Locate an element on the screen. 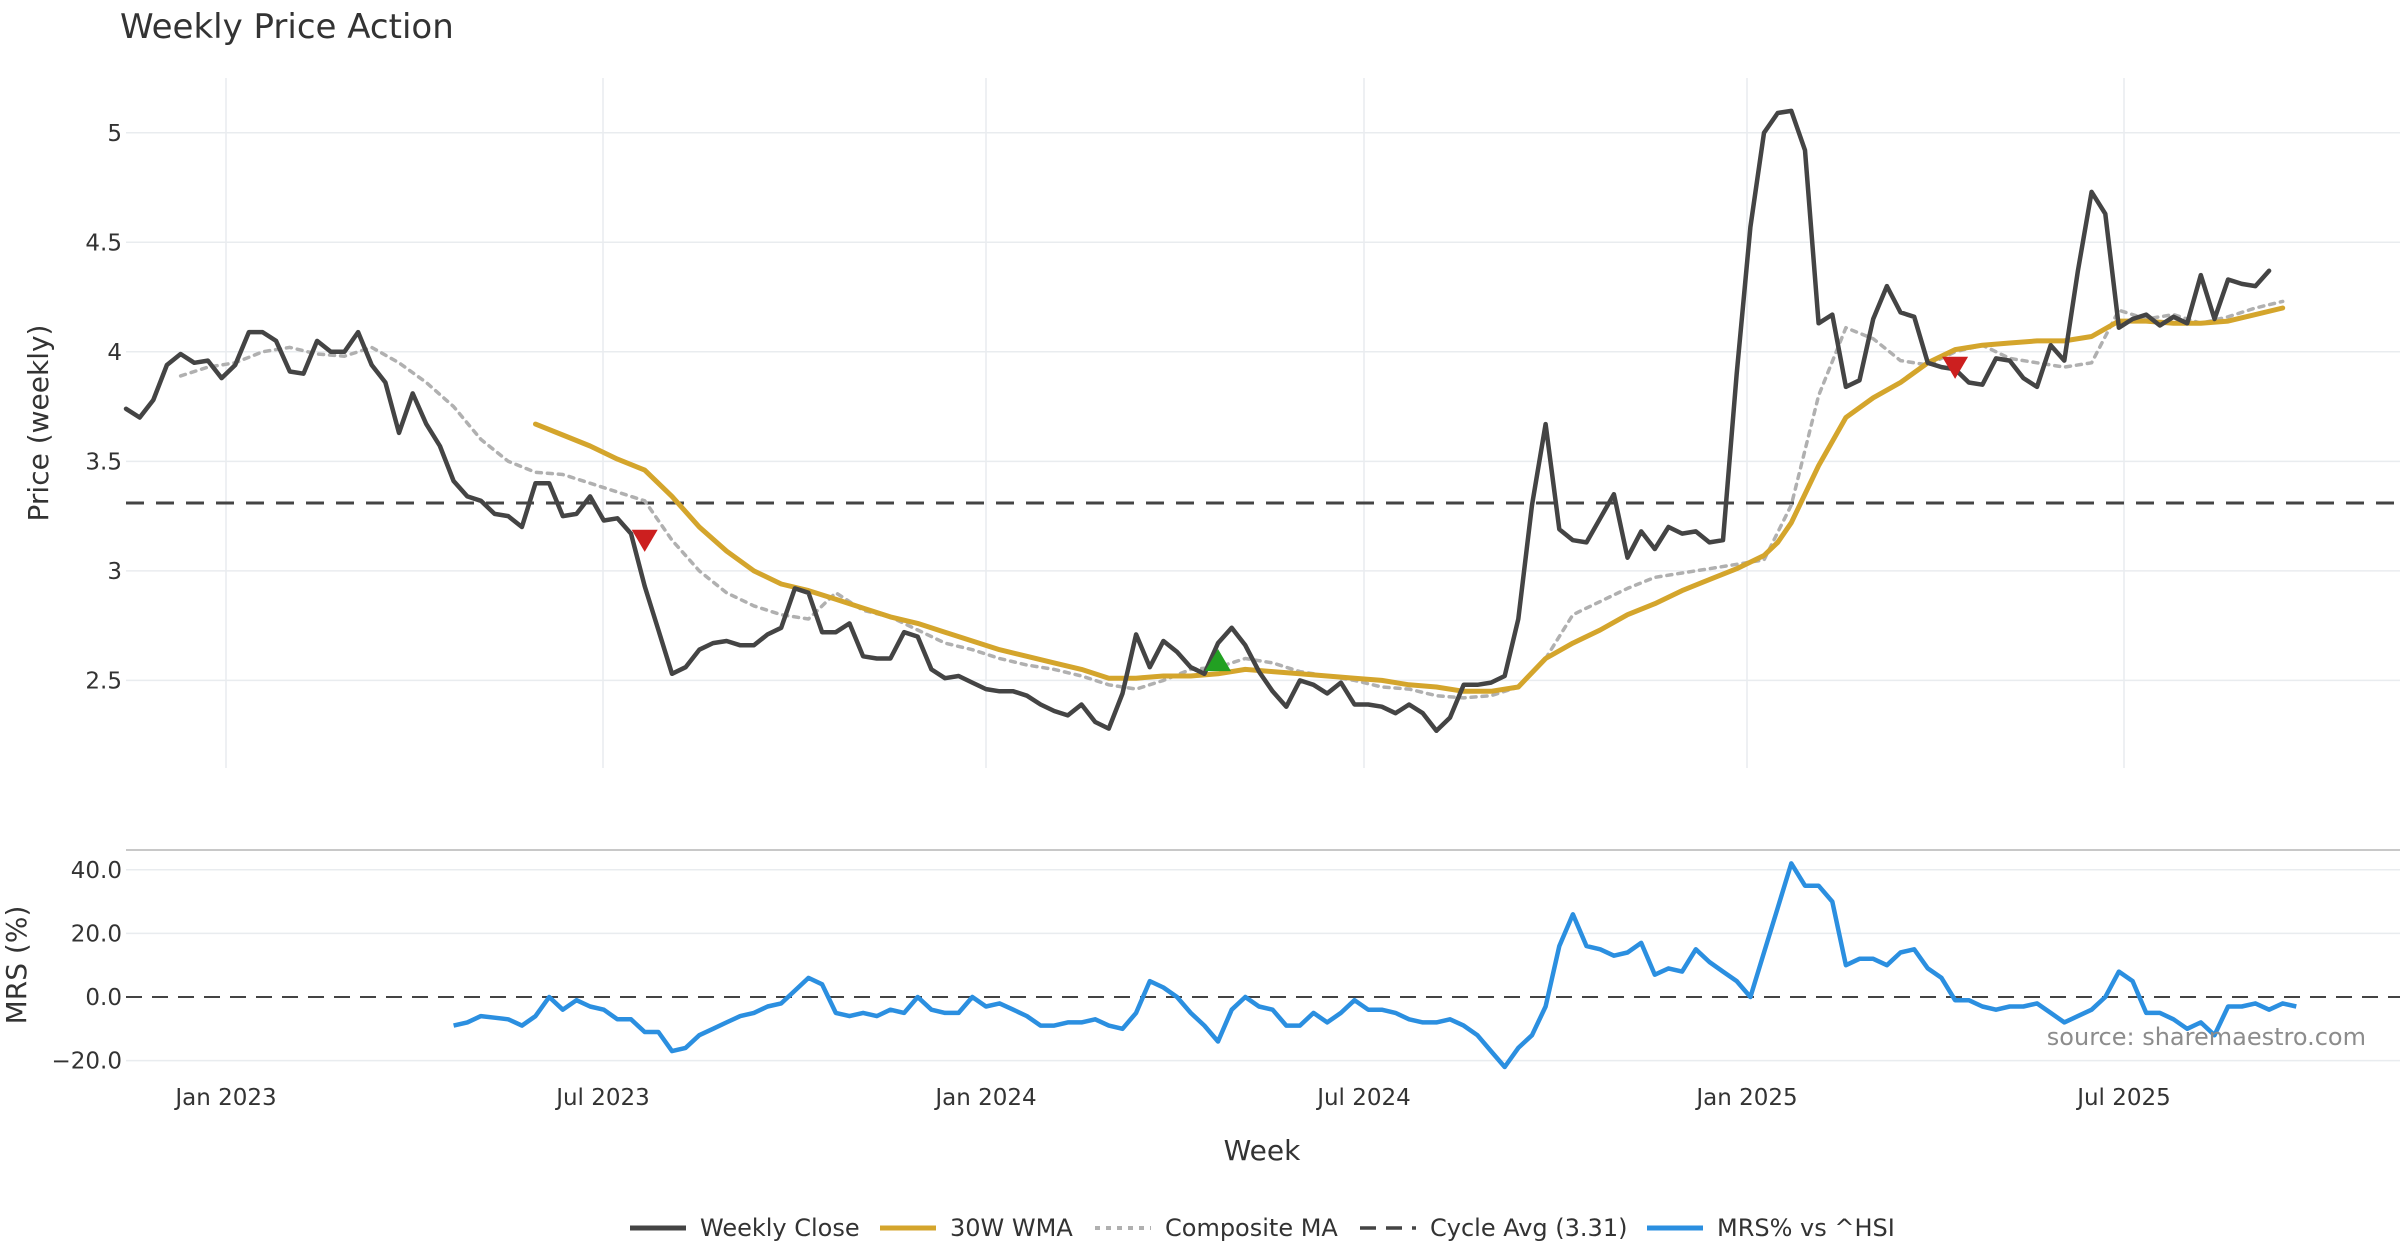 The height and width of the screenshot is (1260, 2400). x-tick-label: Jul 2023 is located at coordinates (602, 1098).